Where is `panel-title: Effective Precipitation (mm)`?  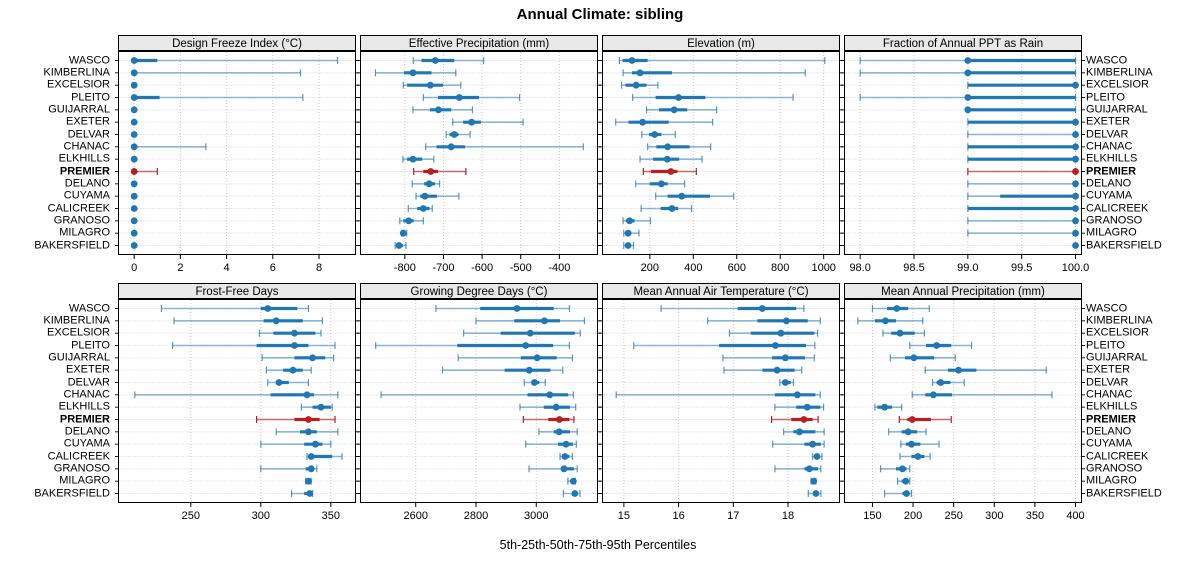
panel-title: Effective Precipitation (mm) is located at coordinates (479, 44).